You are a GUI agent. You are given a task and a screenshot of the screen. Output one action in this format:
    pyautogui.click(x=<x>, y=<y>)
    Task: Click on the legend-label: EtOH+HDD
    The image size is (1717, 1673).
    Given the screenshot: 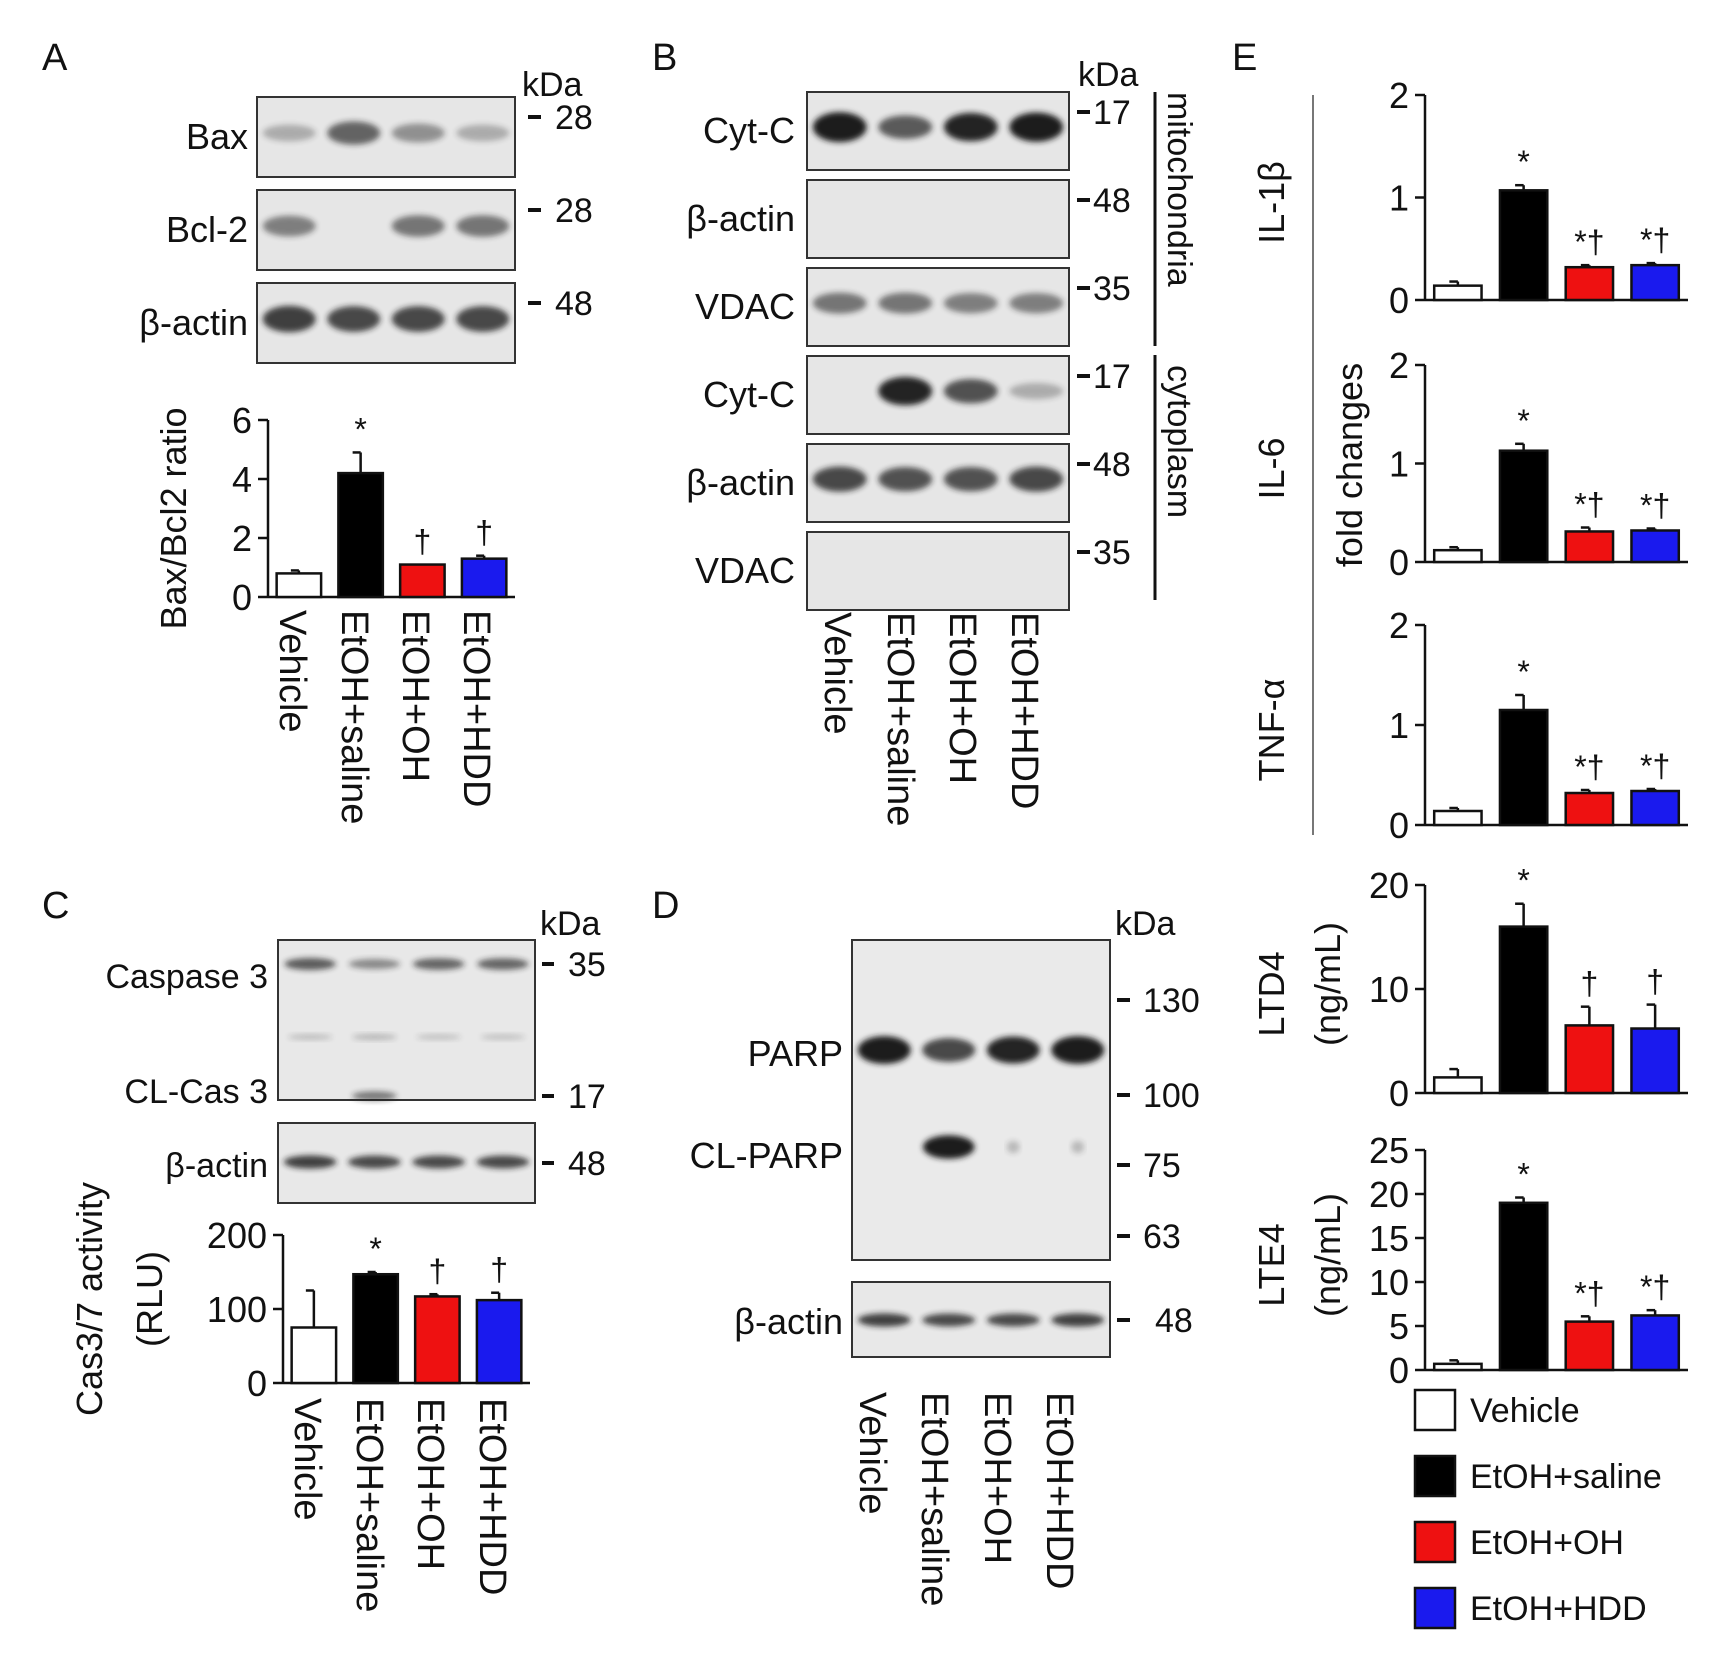 What is the action you would take?
    pyautogui.click(x=1558, y=1609)
    